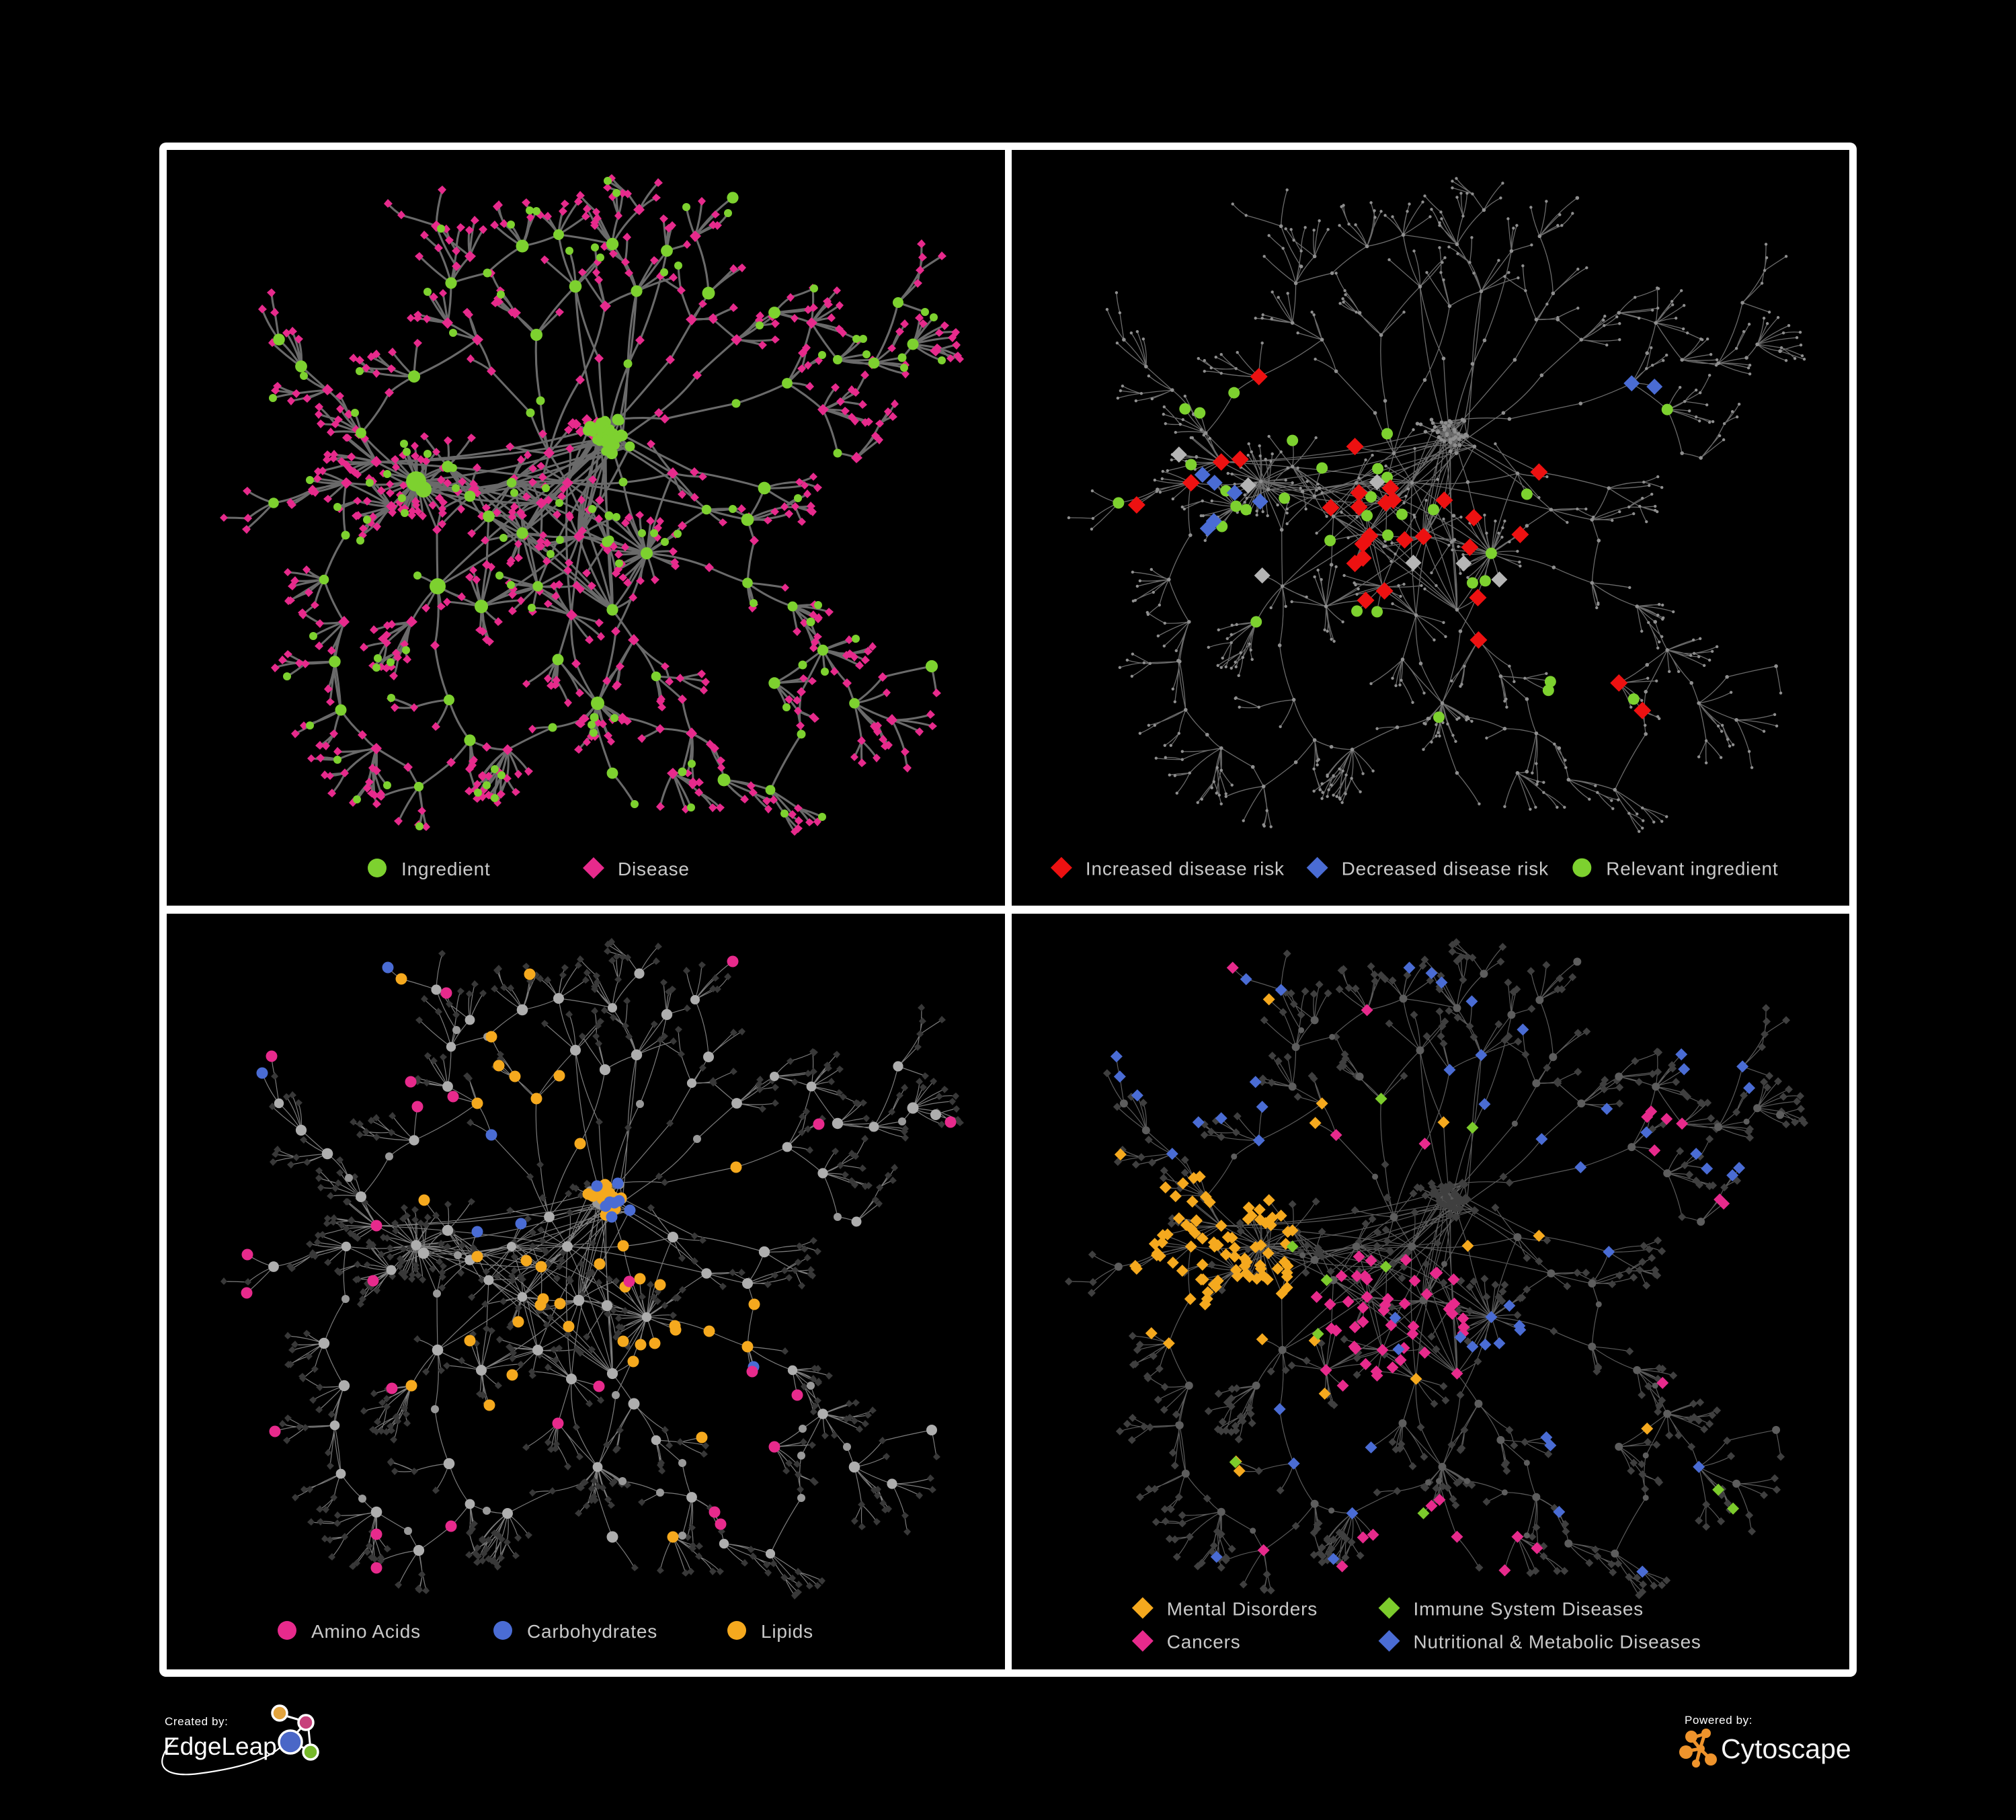 The image size is (2016, 1820). Describe the element at coordinates (787, 1631) in the screenshot. I see `svg-text: Lipids` at that location.